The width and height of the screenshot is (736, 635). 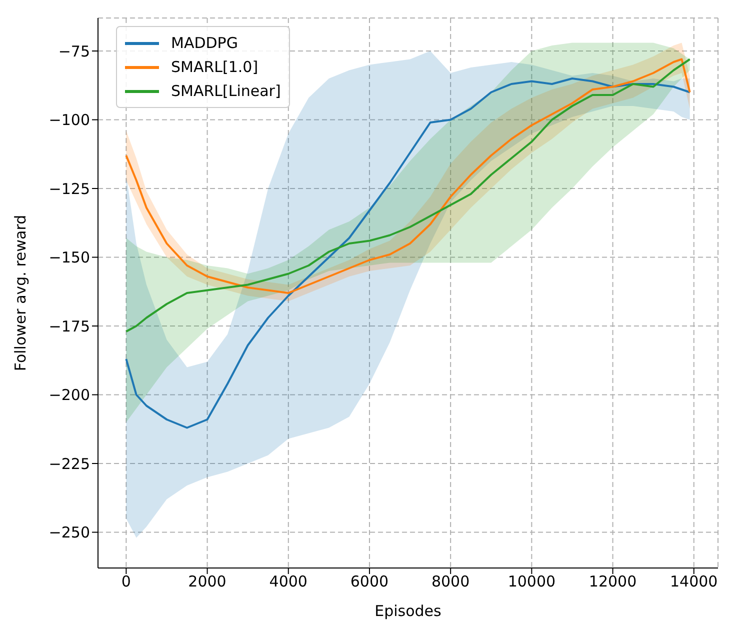 What do you see at coordinates (69, 257) in the screenshot?
I see `y-tick-label: −150` at bounding box center [69, 257].